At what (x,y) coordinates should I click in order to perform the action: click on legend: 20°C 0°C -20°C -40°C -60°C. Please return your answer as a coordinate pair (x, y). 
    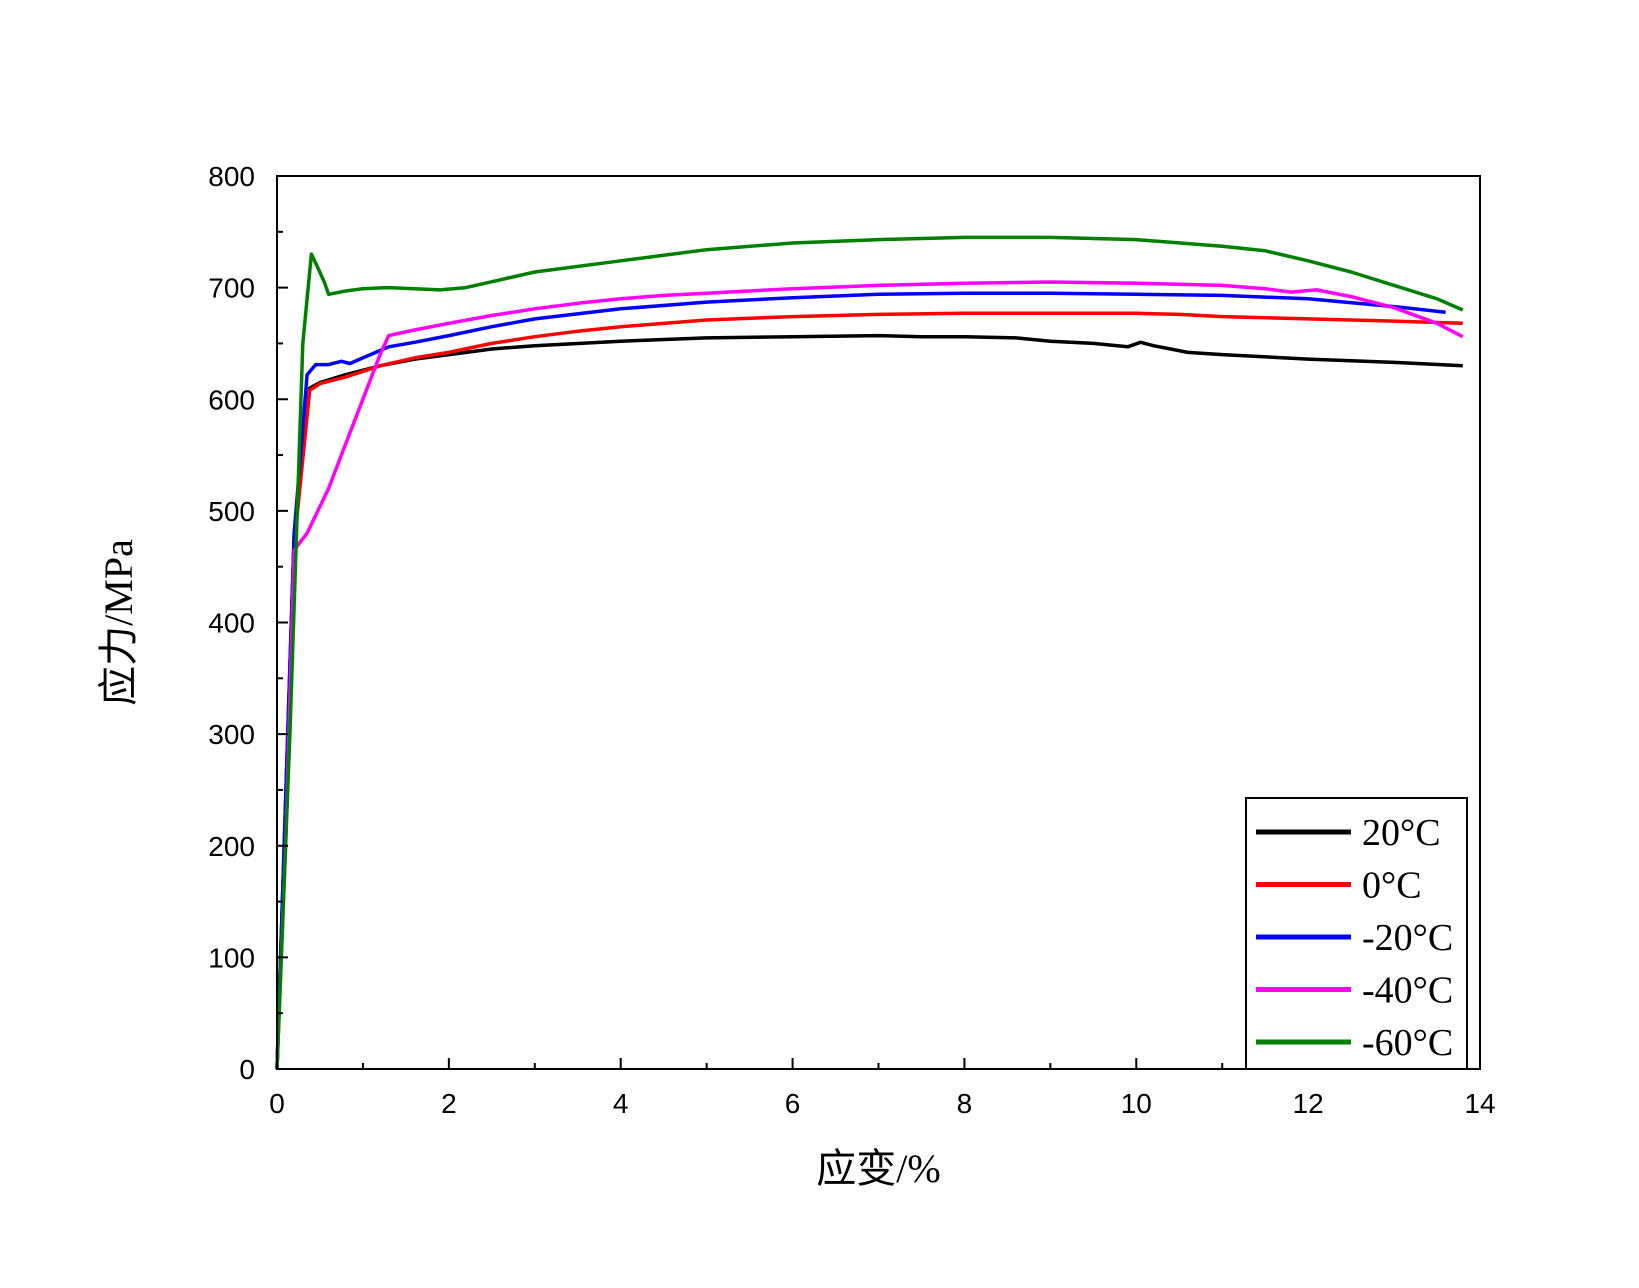
    Looking at the image, I should click on (1356, 933).